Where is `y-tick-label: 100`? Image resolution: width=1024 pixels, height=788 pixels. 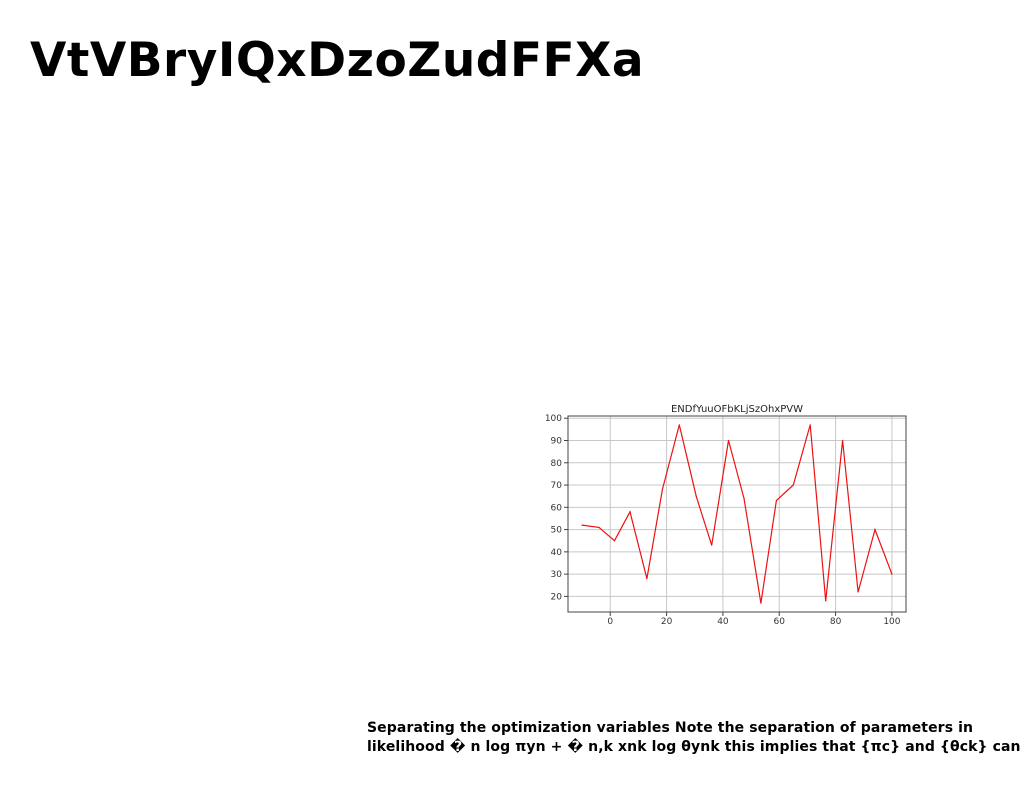 y-tick-label: 100 is located at coordinates (553, 419).